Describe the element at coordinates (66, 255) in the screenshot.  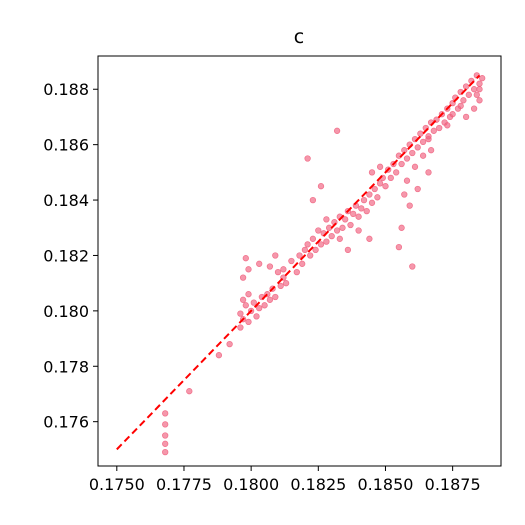
I see `y-tick-label: 0.182` at that location.